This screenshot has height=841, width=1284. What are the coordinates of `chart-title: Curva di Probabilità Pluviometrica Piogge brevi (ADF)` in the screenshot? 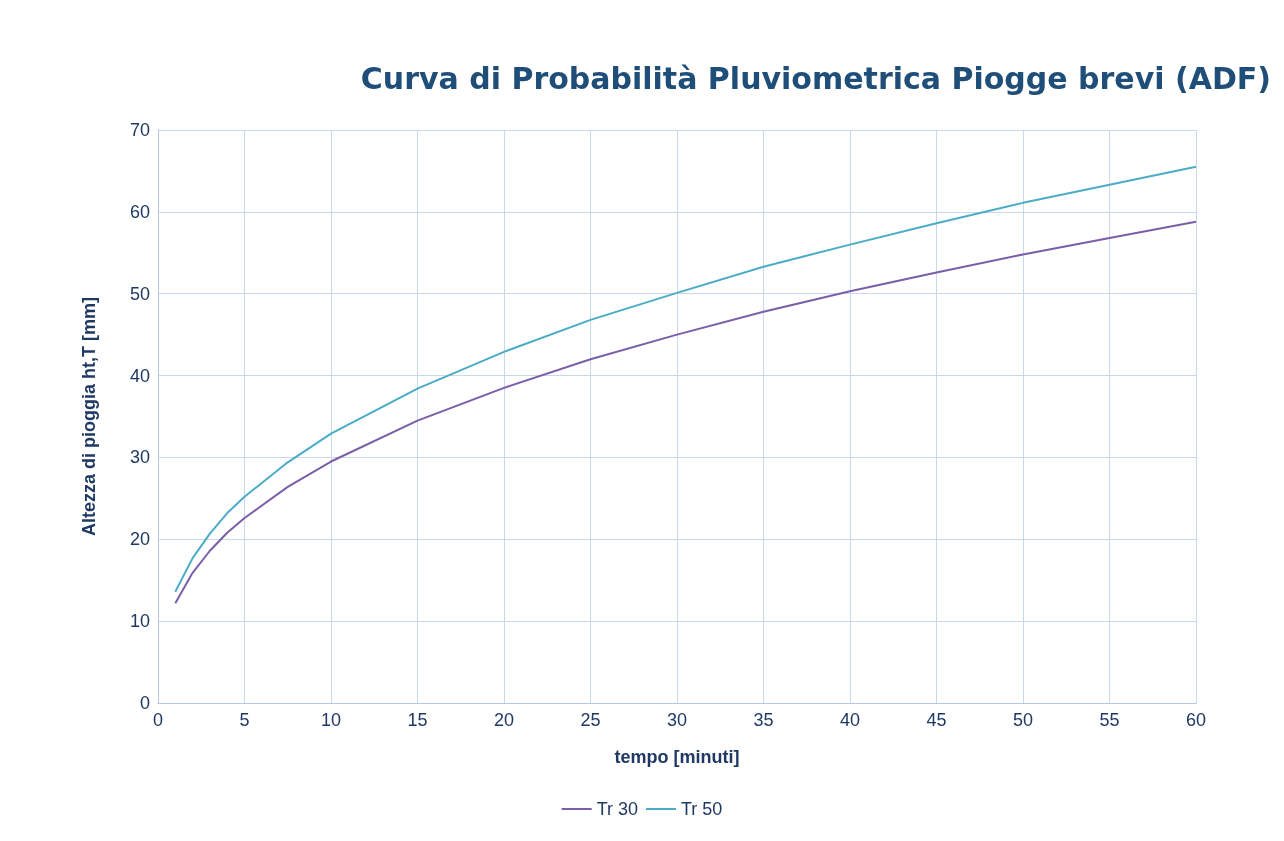 It's located at (816, 78).